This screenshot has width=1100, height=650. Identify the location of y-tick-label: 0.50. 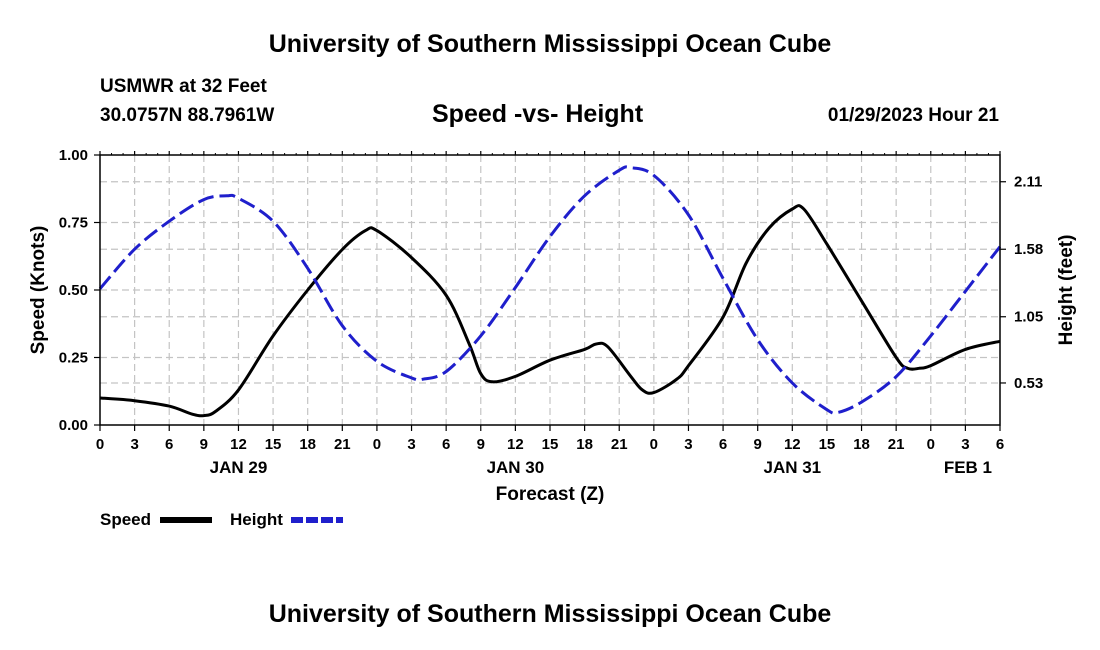
(73, 290).